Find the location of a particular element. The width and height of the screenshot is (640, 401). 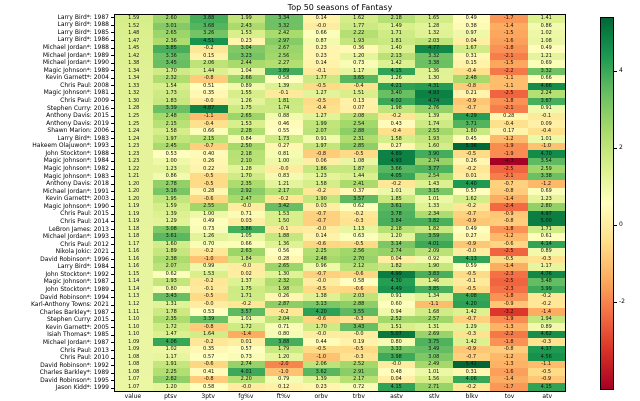

heatmap-cell: -1.5 is located at coordinates (509, 34).